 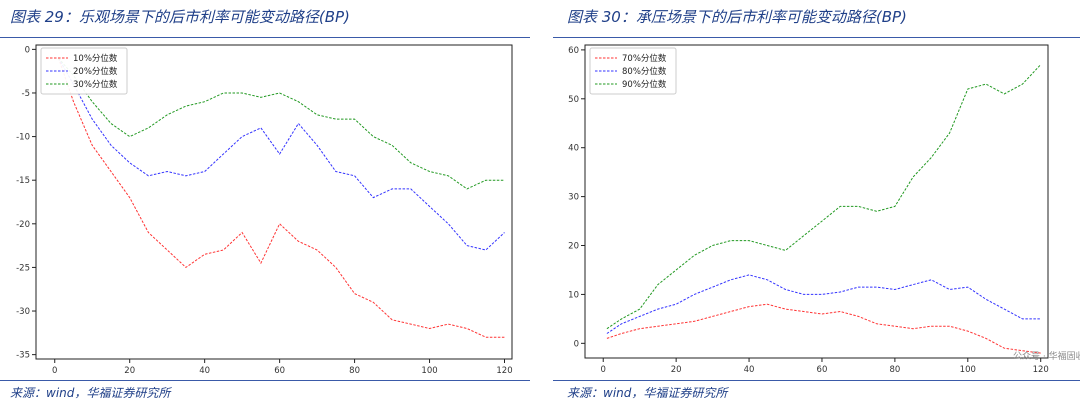 I want to click on y-tick-label: 20, so click(x=573, y=247).